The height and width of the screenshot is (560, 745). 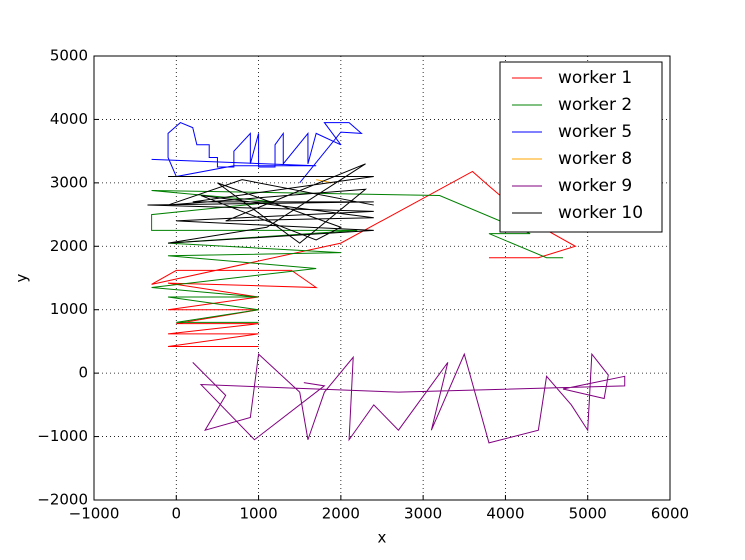 What do you see at coordinates (382, 538) in the screenshot?
I see `x-axis-label: x` at bounding box center [382, 538].